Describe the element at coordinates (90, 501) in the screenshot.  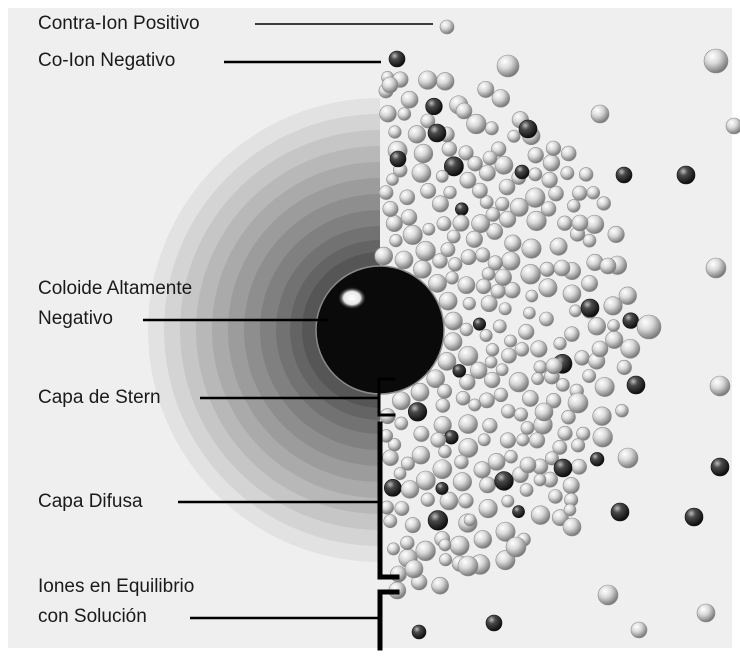
I see `label-diffuse-layer: Capa Difusa` at that location.